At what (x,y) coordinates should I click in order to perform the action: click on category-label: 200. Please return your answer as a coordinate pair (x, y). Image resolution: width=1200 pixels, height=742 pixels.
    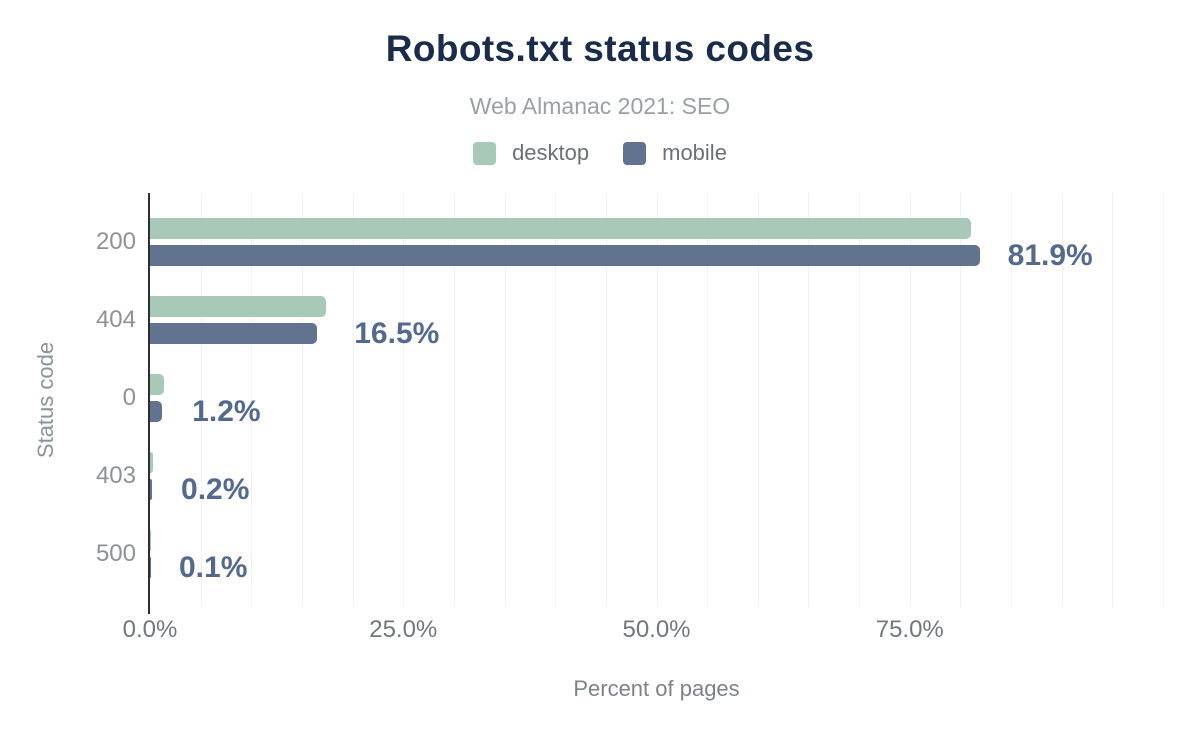
    Looking at the image, I should click on (115, 241).